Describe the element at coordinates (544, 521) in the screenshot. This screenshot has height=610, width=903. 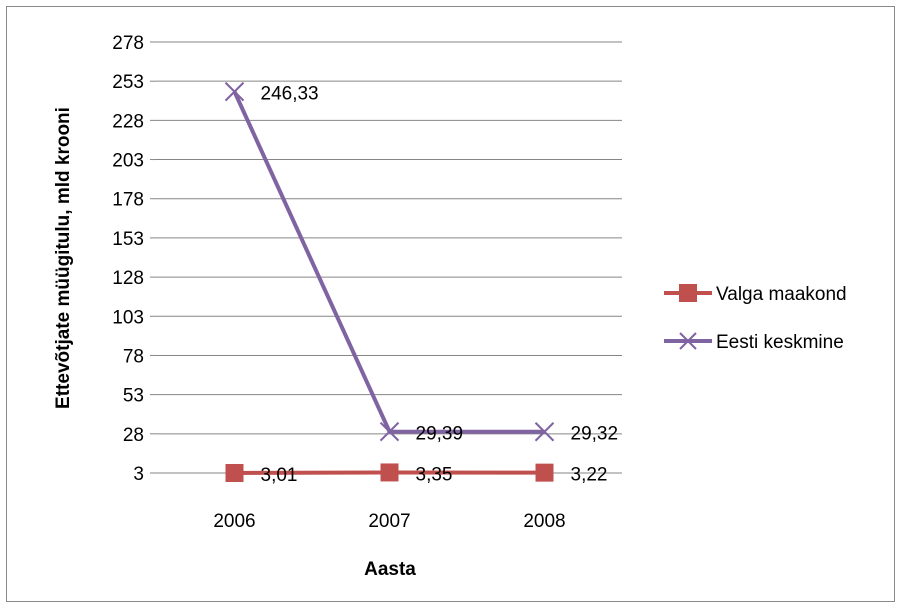
I see `x-tick-label: 2008` at that location.